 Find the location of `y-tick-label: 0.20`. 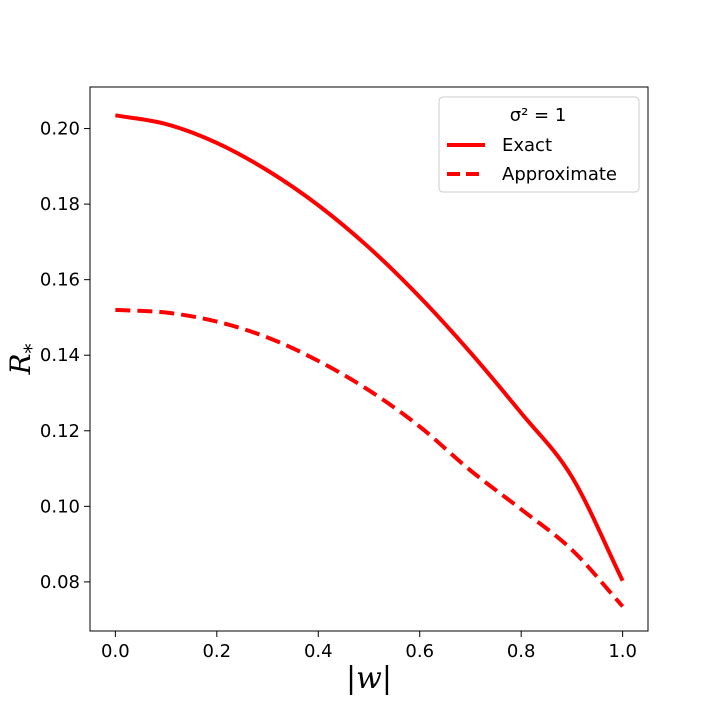

y-tick-label: 0.20 is located at coordinates (60, 129).